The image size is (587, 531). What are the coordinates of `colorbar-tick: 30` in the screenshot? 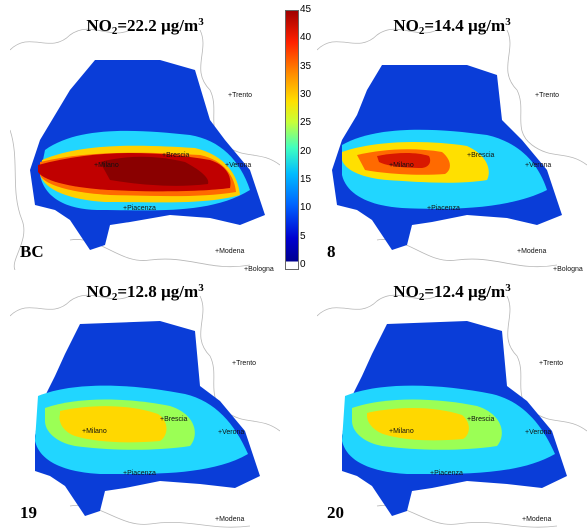 It's located at (306, 94).